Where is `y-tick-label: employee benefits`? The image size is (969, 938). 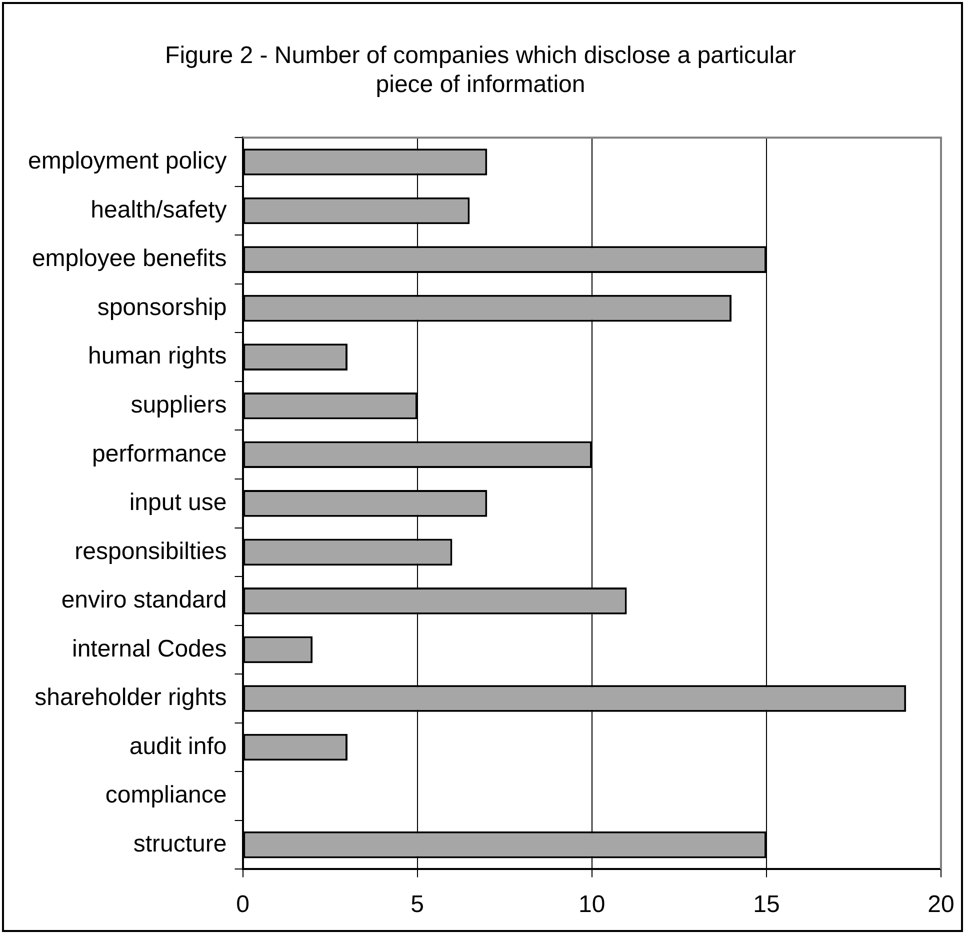
y-tick-label: employee benefits is located at coordinates (129, 258).